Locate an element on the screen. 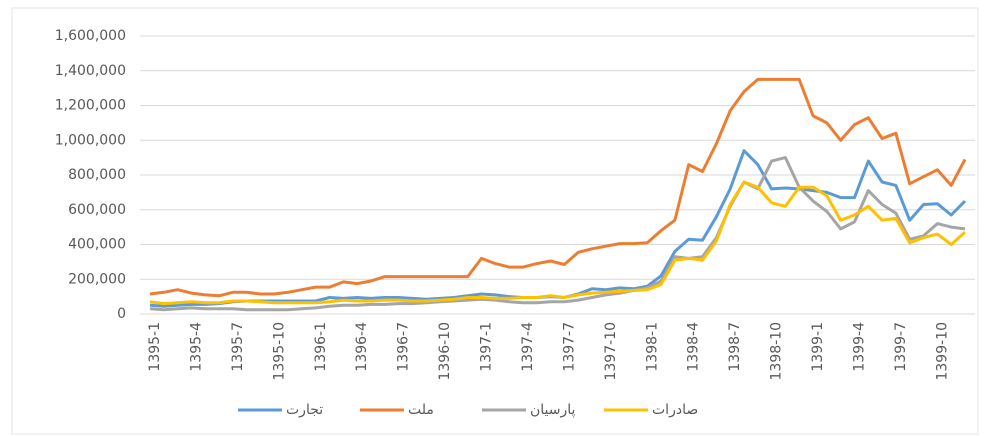 The image size is (988, 436). y-tick-label: 600,000 is located at coordinates (97, 210).